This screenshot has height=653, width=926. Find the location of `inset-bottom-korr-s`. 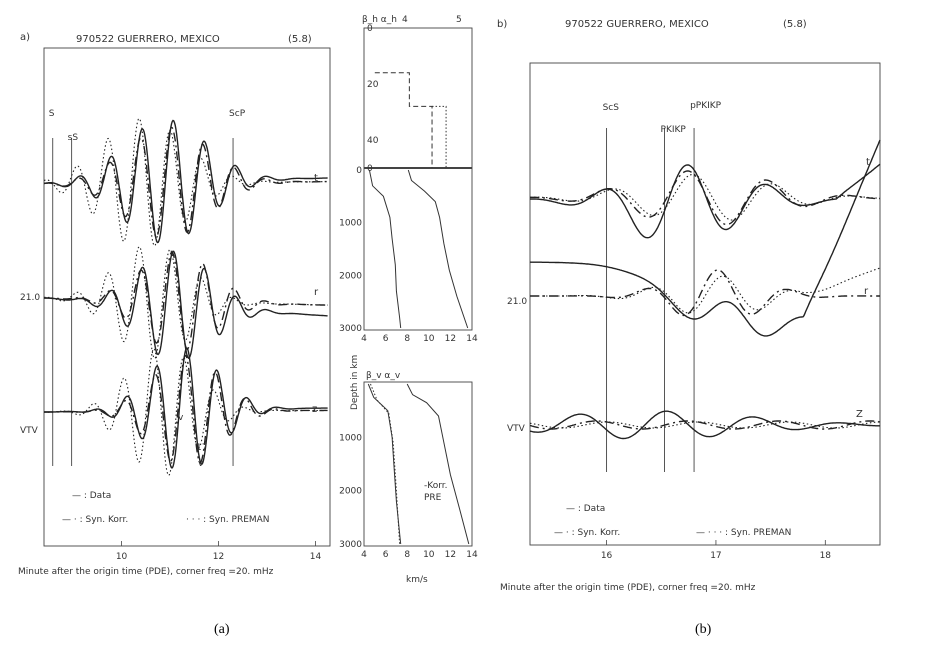

inset-bottom-korr-s is located at coordinates (384, 464).